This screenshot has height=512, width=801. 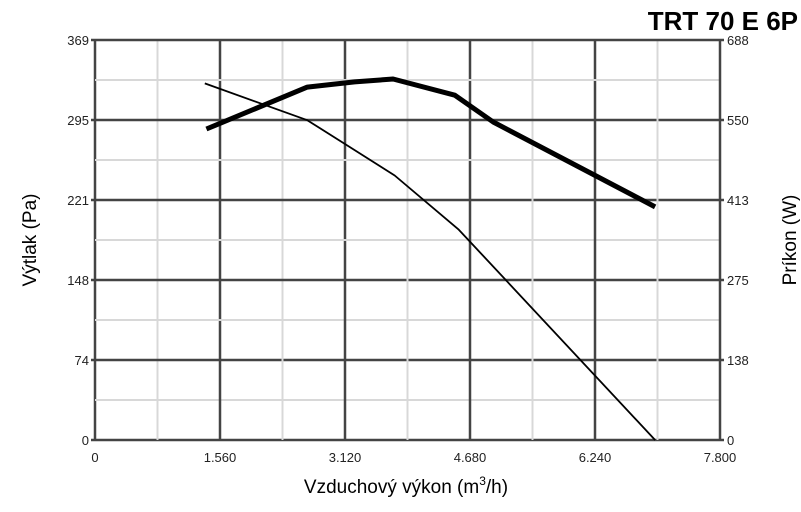 What do you see at coordinates (406, 486) in the screenshot?
I see `x-axis-label: Vzduchový výkon (m3/h)` at bounding box center [406, 486].